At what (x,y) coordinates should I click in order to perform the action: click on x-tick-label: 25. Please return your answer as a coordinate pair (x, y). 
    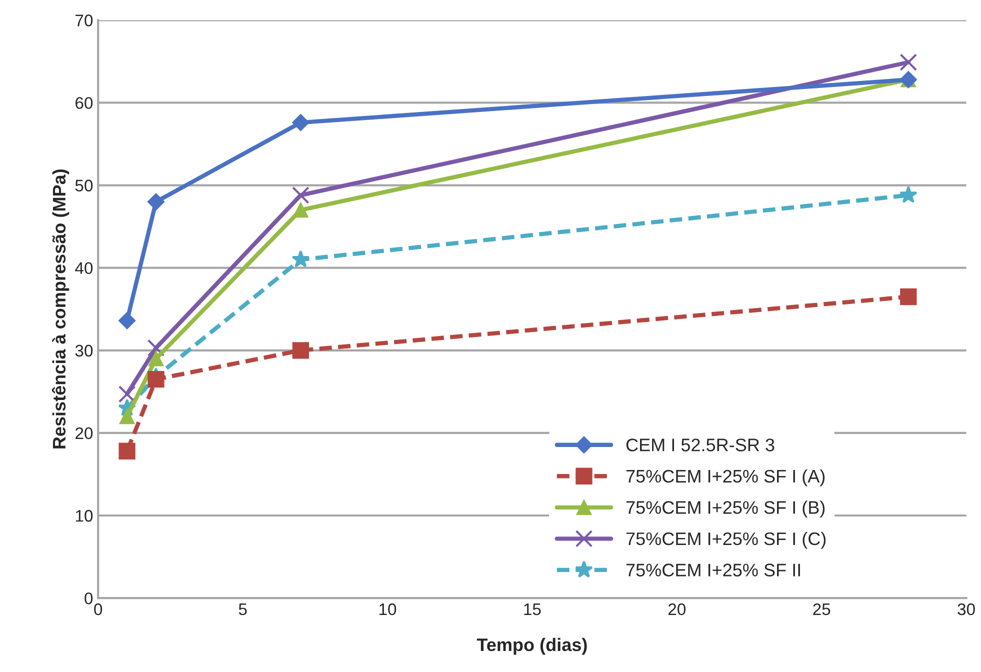
    Looking at the image, I should click on (821, 609).